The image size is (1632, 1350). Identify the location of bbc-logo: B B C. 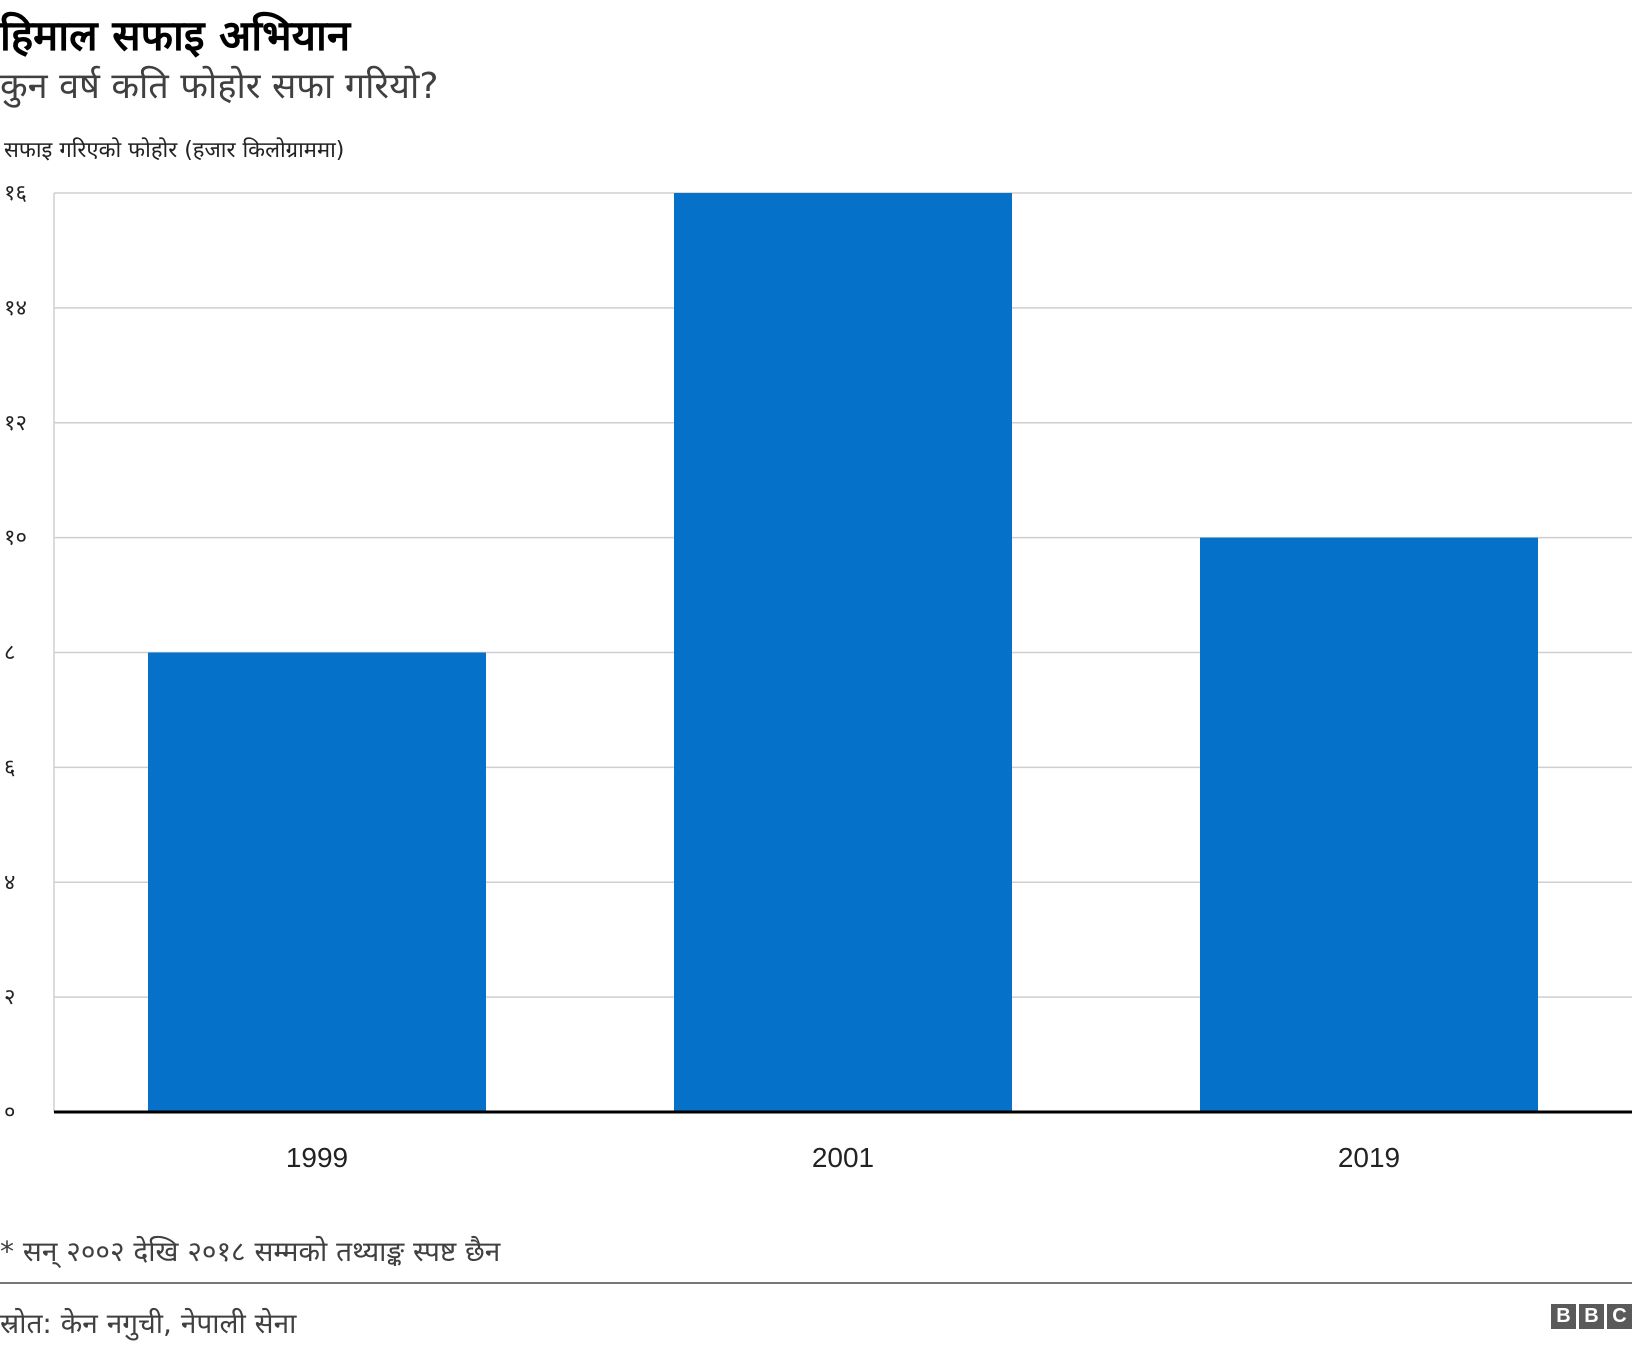
(1591, 1316).